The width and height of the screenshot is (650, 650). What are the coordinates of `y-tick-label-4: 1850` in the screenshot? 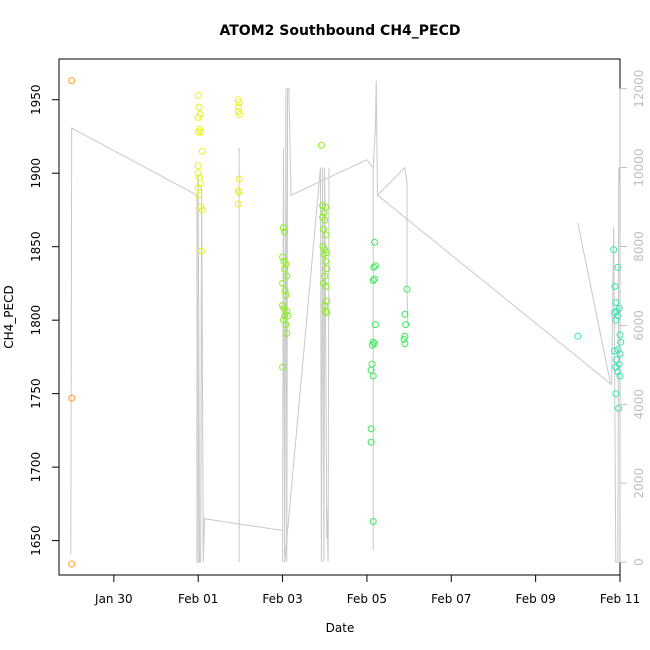 It's located at (36, 246).